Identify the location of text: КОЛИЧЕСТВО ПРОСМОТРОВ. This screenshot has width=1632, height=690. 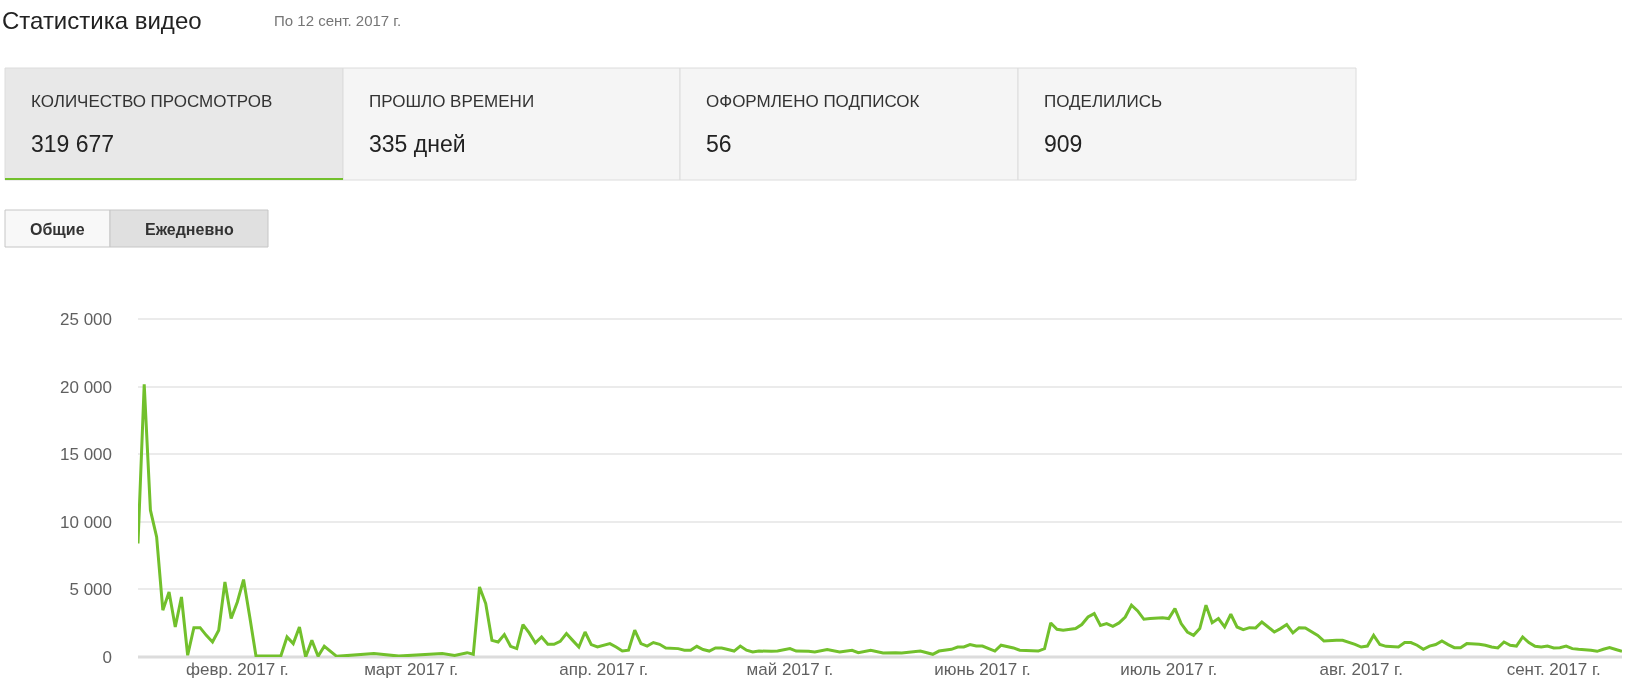
(152, 101).